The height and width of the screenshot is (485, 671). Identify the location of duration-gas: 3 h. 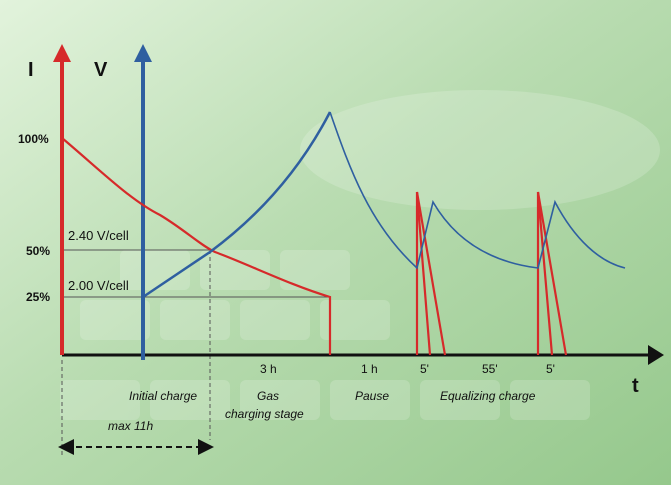
(268, 369).